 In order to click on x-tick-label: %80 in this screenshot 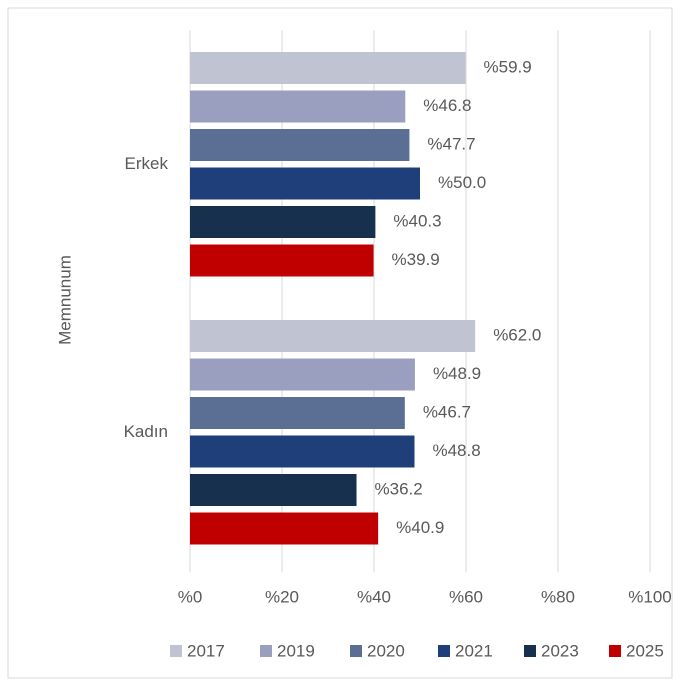, I will do `click(558, 596)`.